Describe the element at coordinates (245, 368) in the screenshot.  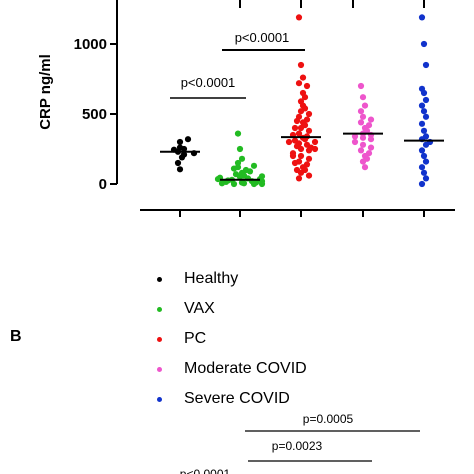
I see `legend-label: Moderate COVID` at that location.